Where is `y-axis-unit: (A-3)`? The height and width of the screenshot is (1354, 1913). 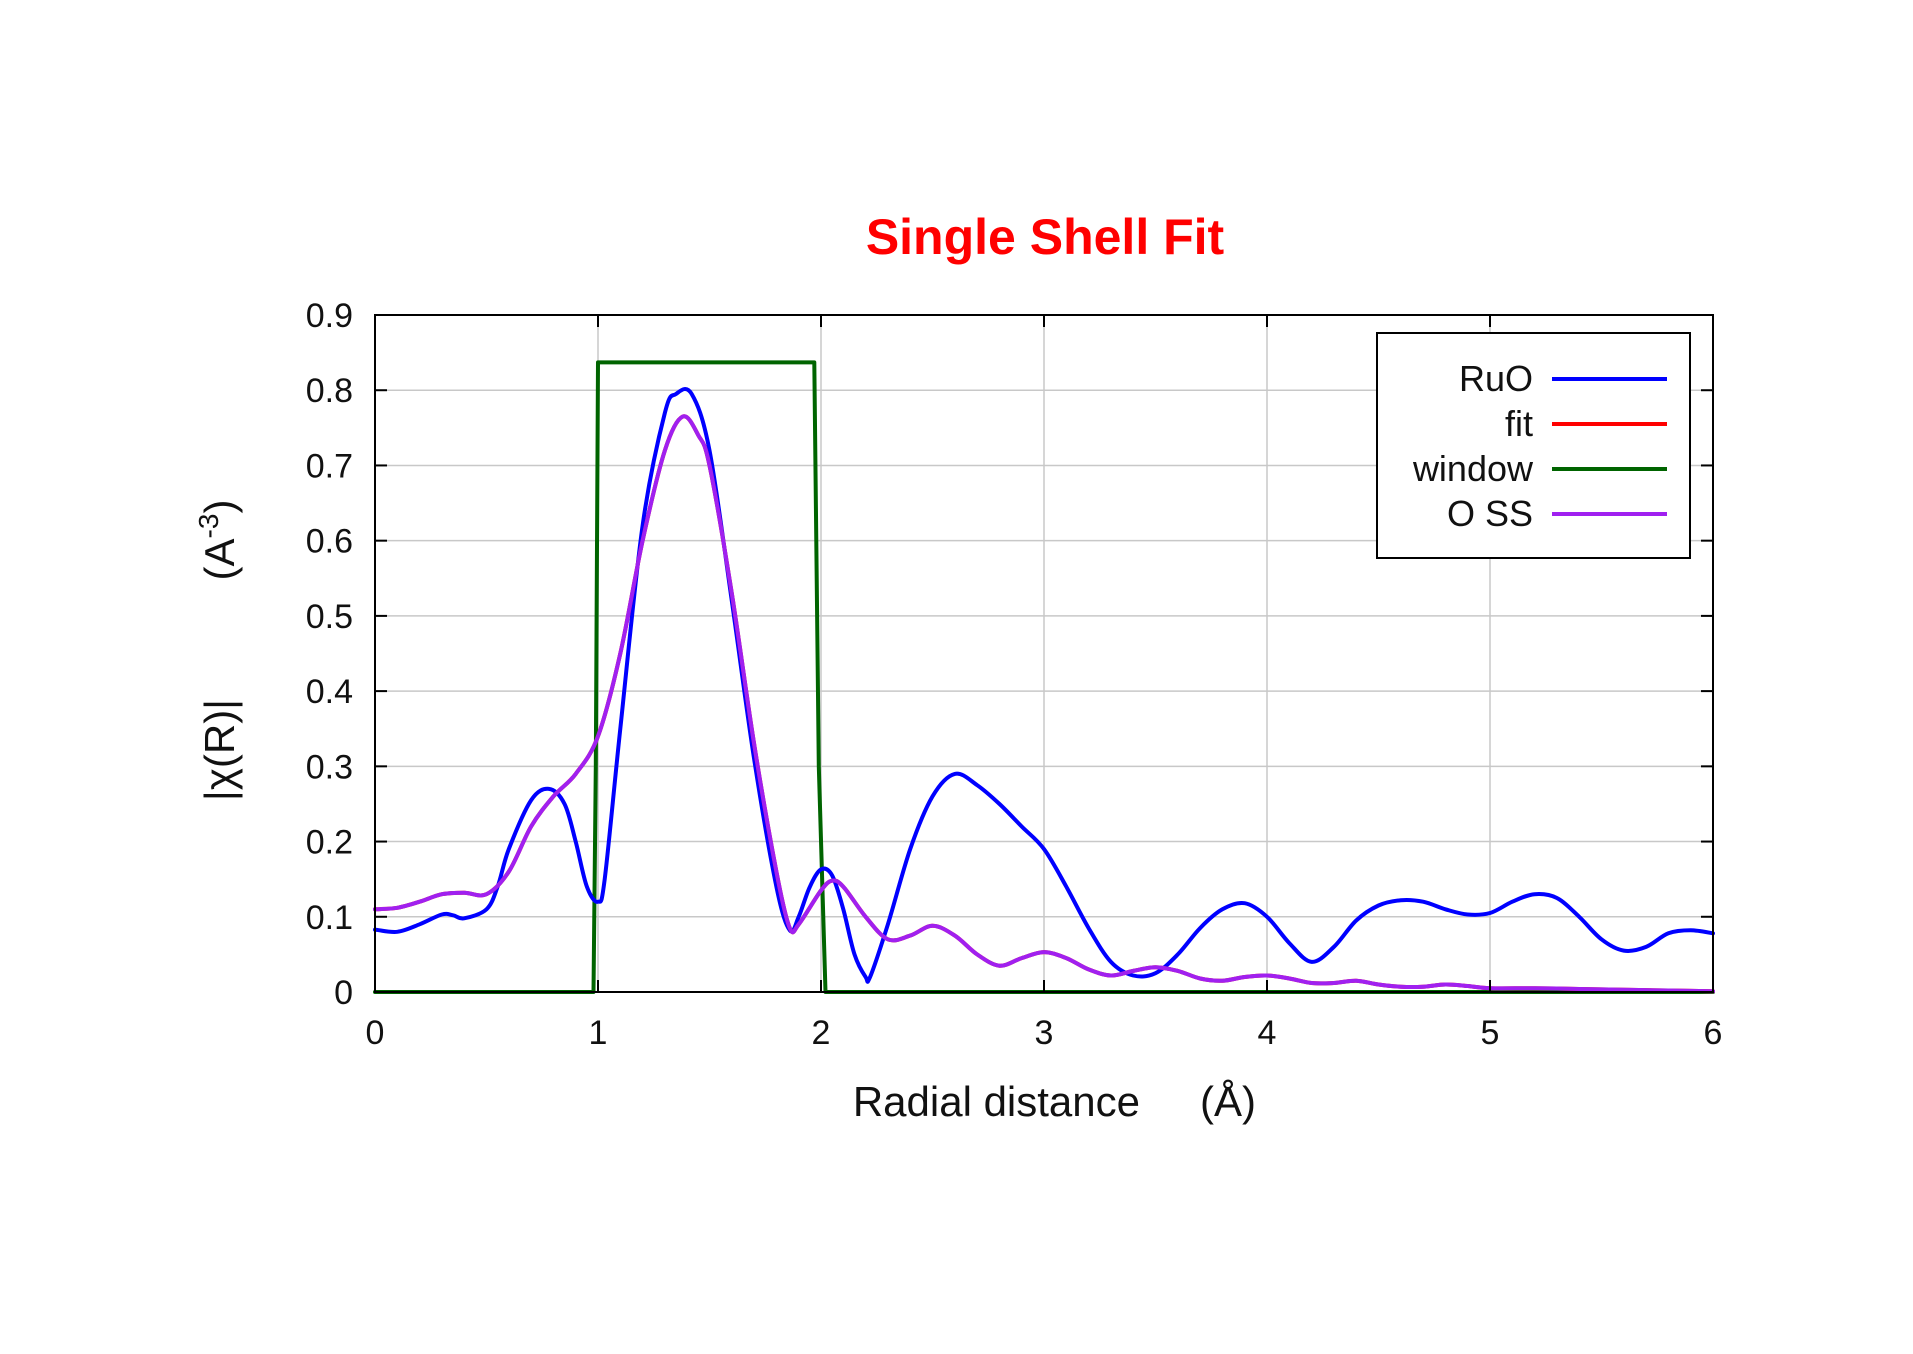
y-axis-unit: (A-3) is located at coordinates (218, 540).